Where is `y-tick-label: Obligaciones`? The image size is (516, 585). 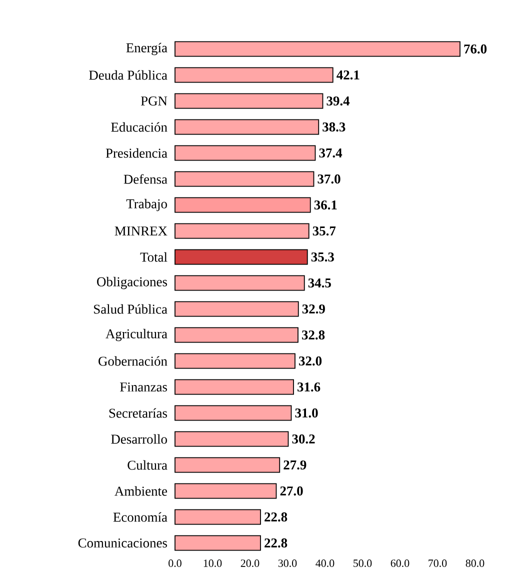
y-tick-label: Obligaciones is located at coordinates (132, 283).